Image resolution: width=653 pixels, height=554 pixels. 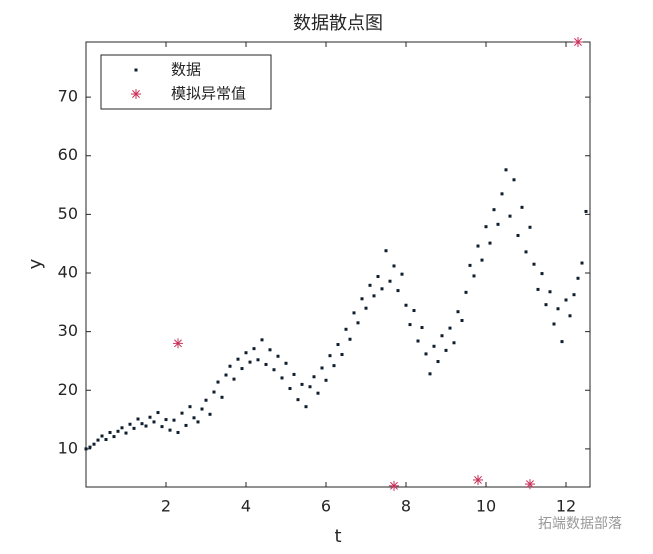 I want to click on legend-label: 模拟异常值, so click(x=208, y=94).